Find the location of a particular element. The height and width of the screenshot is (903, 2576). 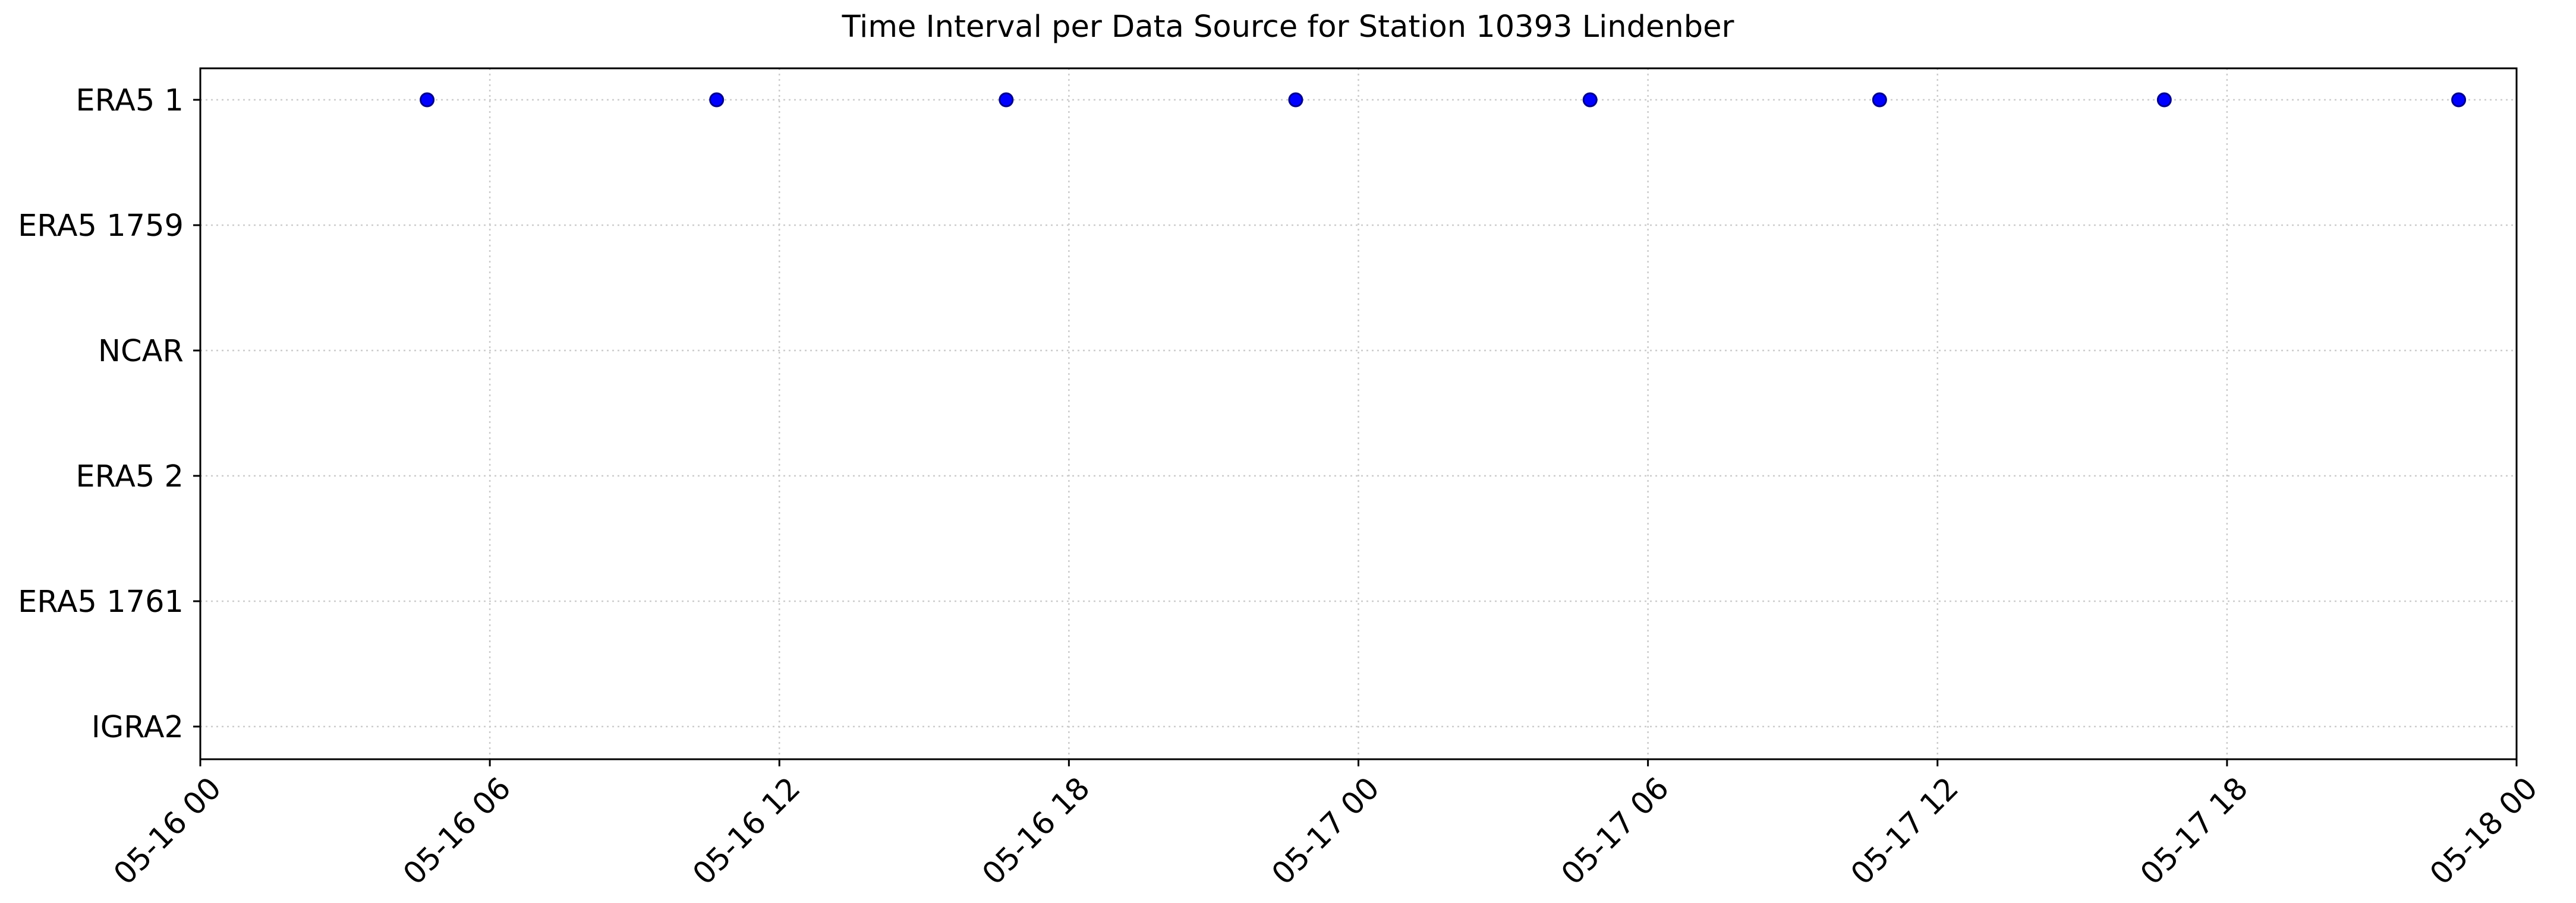

x-tick-label: 05-16 18 is located at coordinates (1036, 831).